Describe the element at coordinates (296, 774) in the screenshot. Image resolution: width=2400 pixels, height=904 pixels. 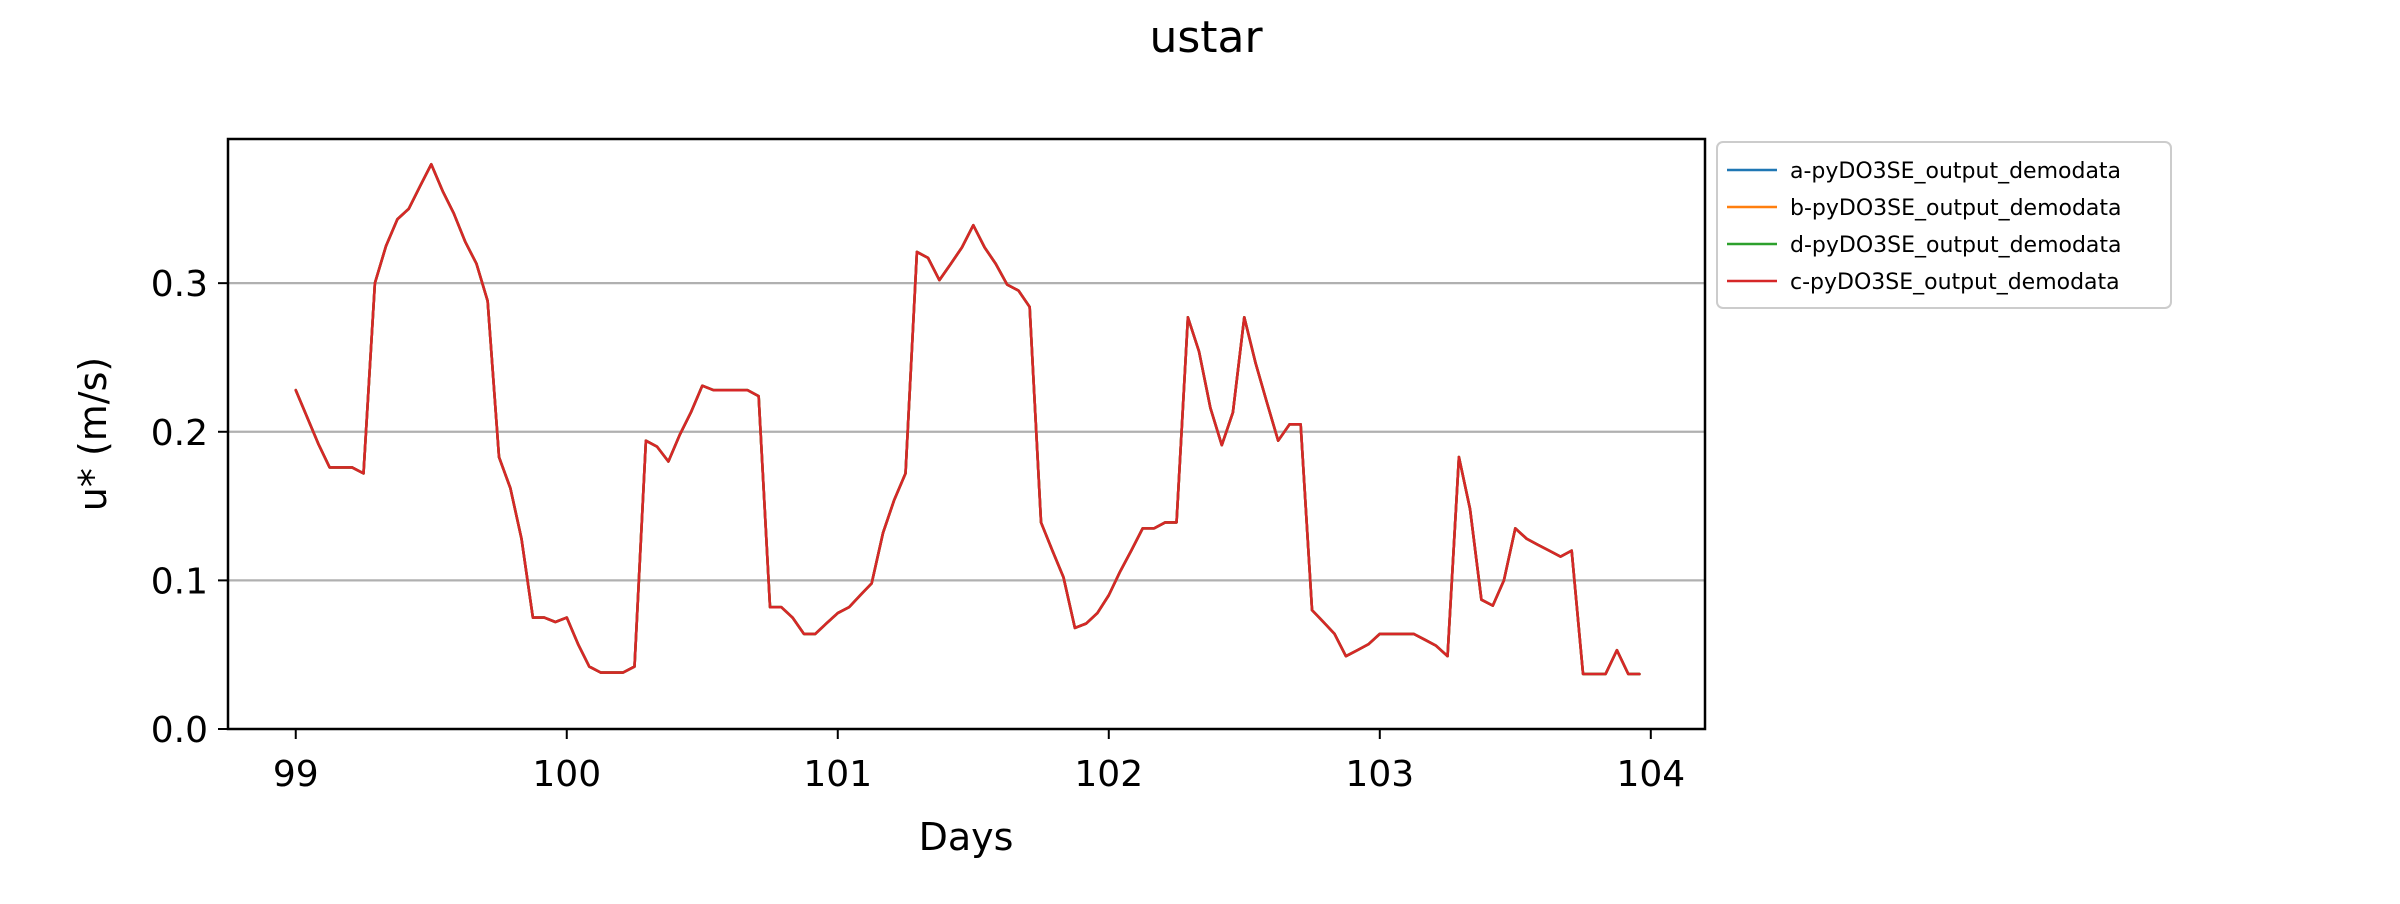
I see `x-tick-label-0: 99` at that location.